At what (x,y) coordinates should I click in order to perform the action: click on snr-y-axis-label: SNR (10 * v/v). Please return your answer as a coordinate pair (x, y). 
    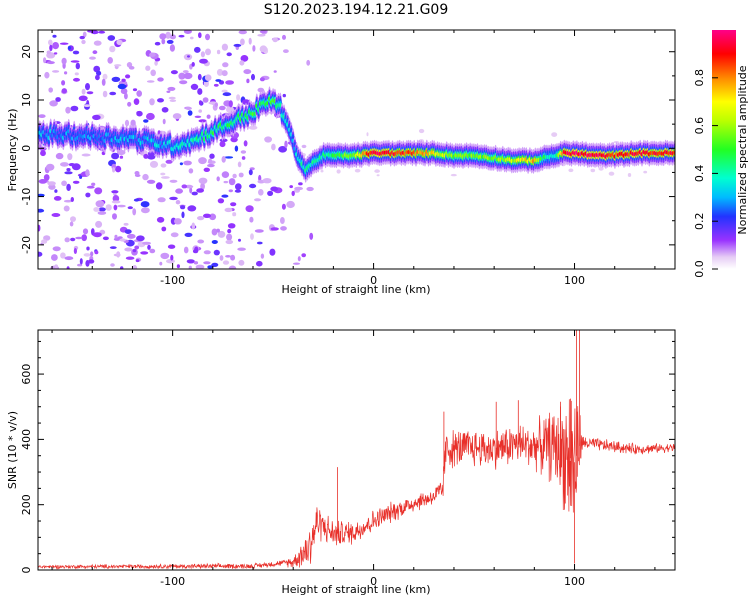
    Looking at the image, I should click on (12, 450).